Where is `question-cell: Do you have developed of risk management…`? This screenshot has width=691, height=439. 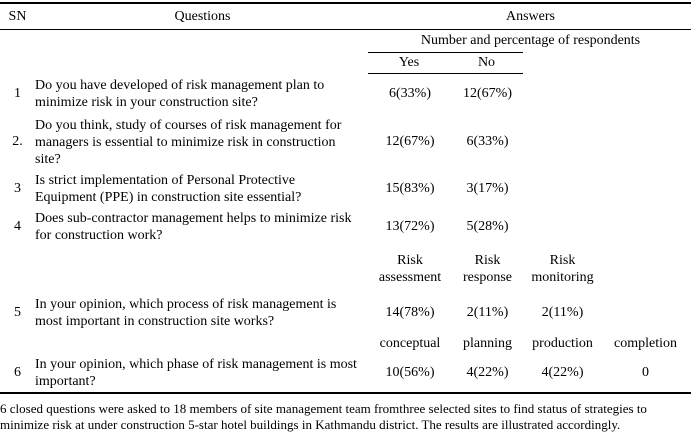
question-cell: Do you have developed of risk management… is located at coordinates (180, 94).